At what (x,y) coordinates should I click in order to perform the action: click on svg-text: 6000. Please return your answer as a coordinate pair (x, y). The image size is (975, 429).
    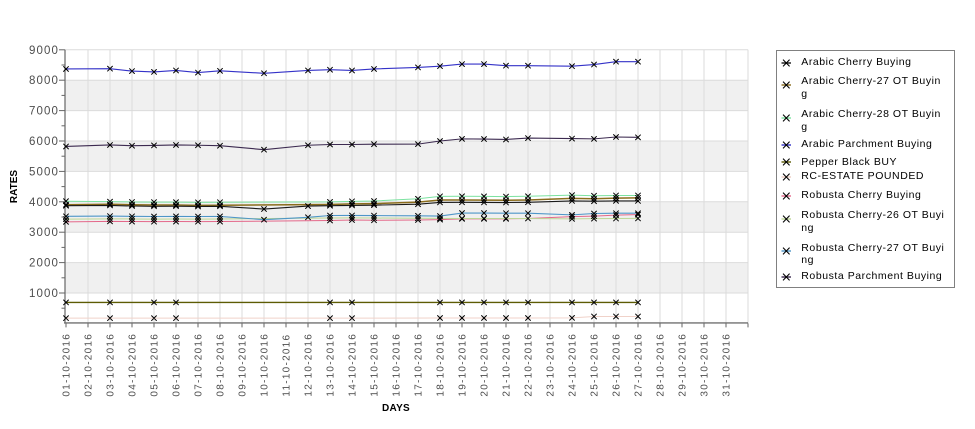
    Looking at the image, I should click on (44, 142).